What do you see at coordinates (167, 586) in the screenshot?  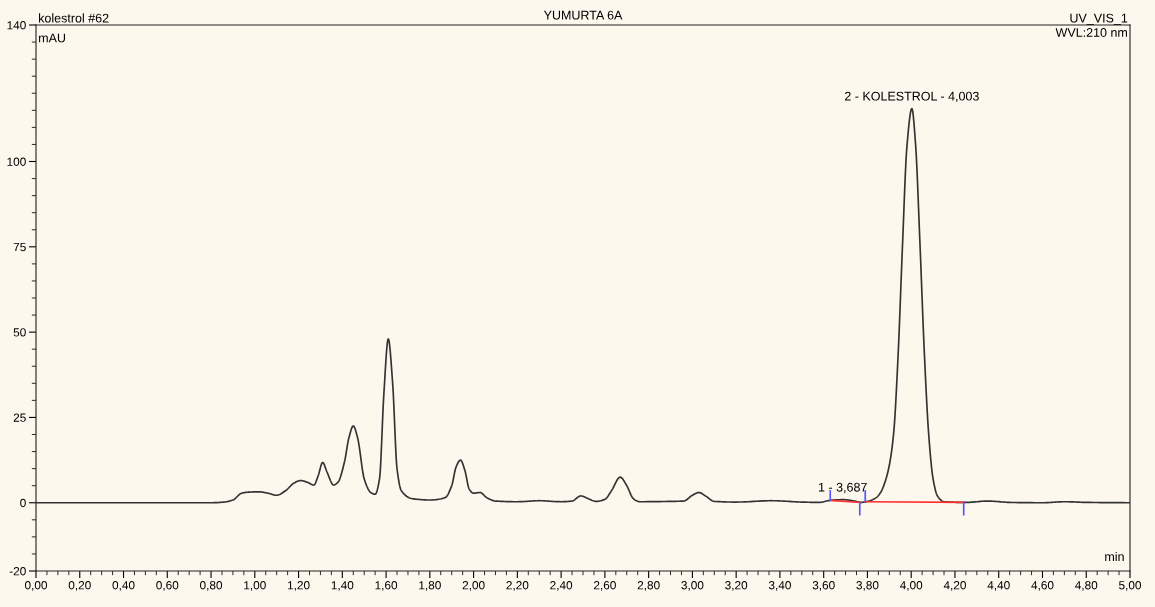 I see `x-tick-label: 0,60` at bounding box center [167, 586].